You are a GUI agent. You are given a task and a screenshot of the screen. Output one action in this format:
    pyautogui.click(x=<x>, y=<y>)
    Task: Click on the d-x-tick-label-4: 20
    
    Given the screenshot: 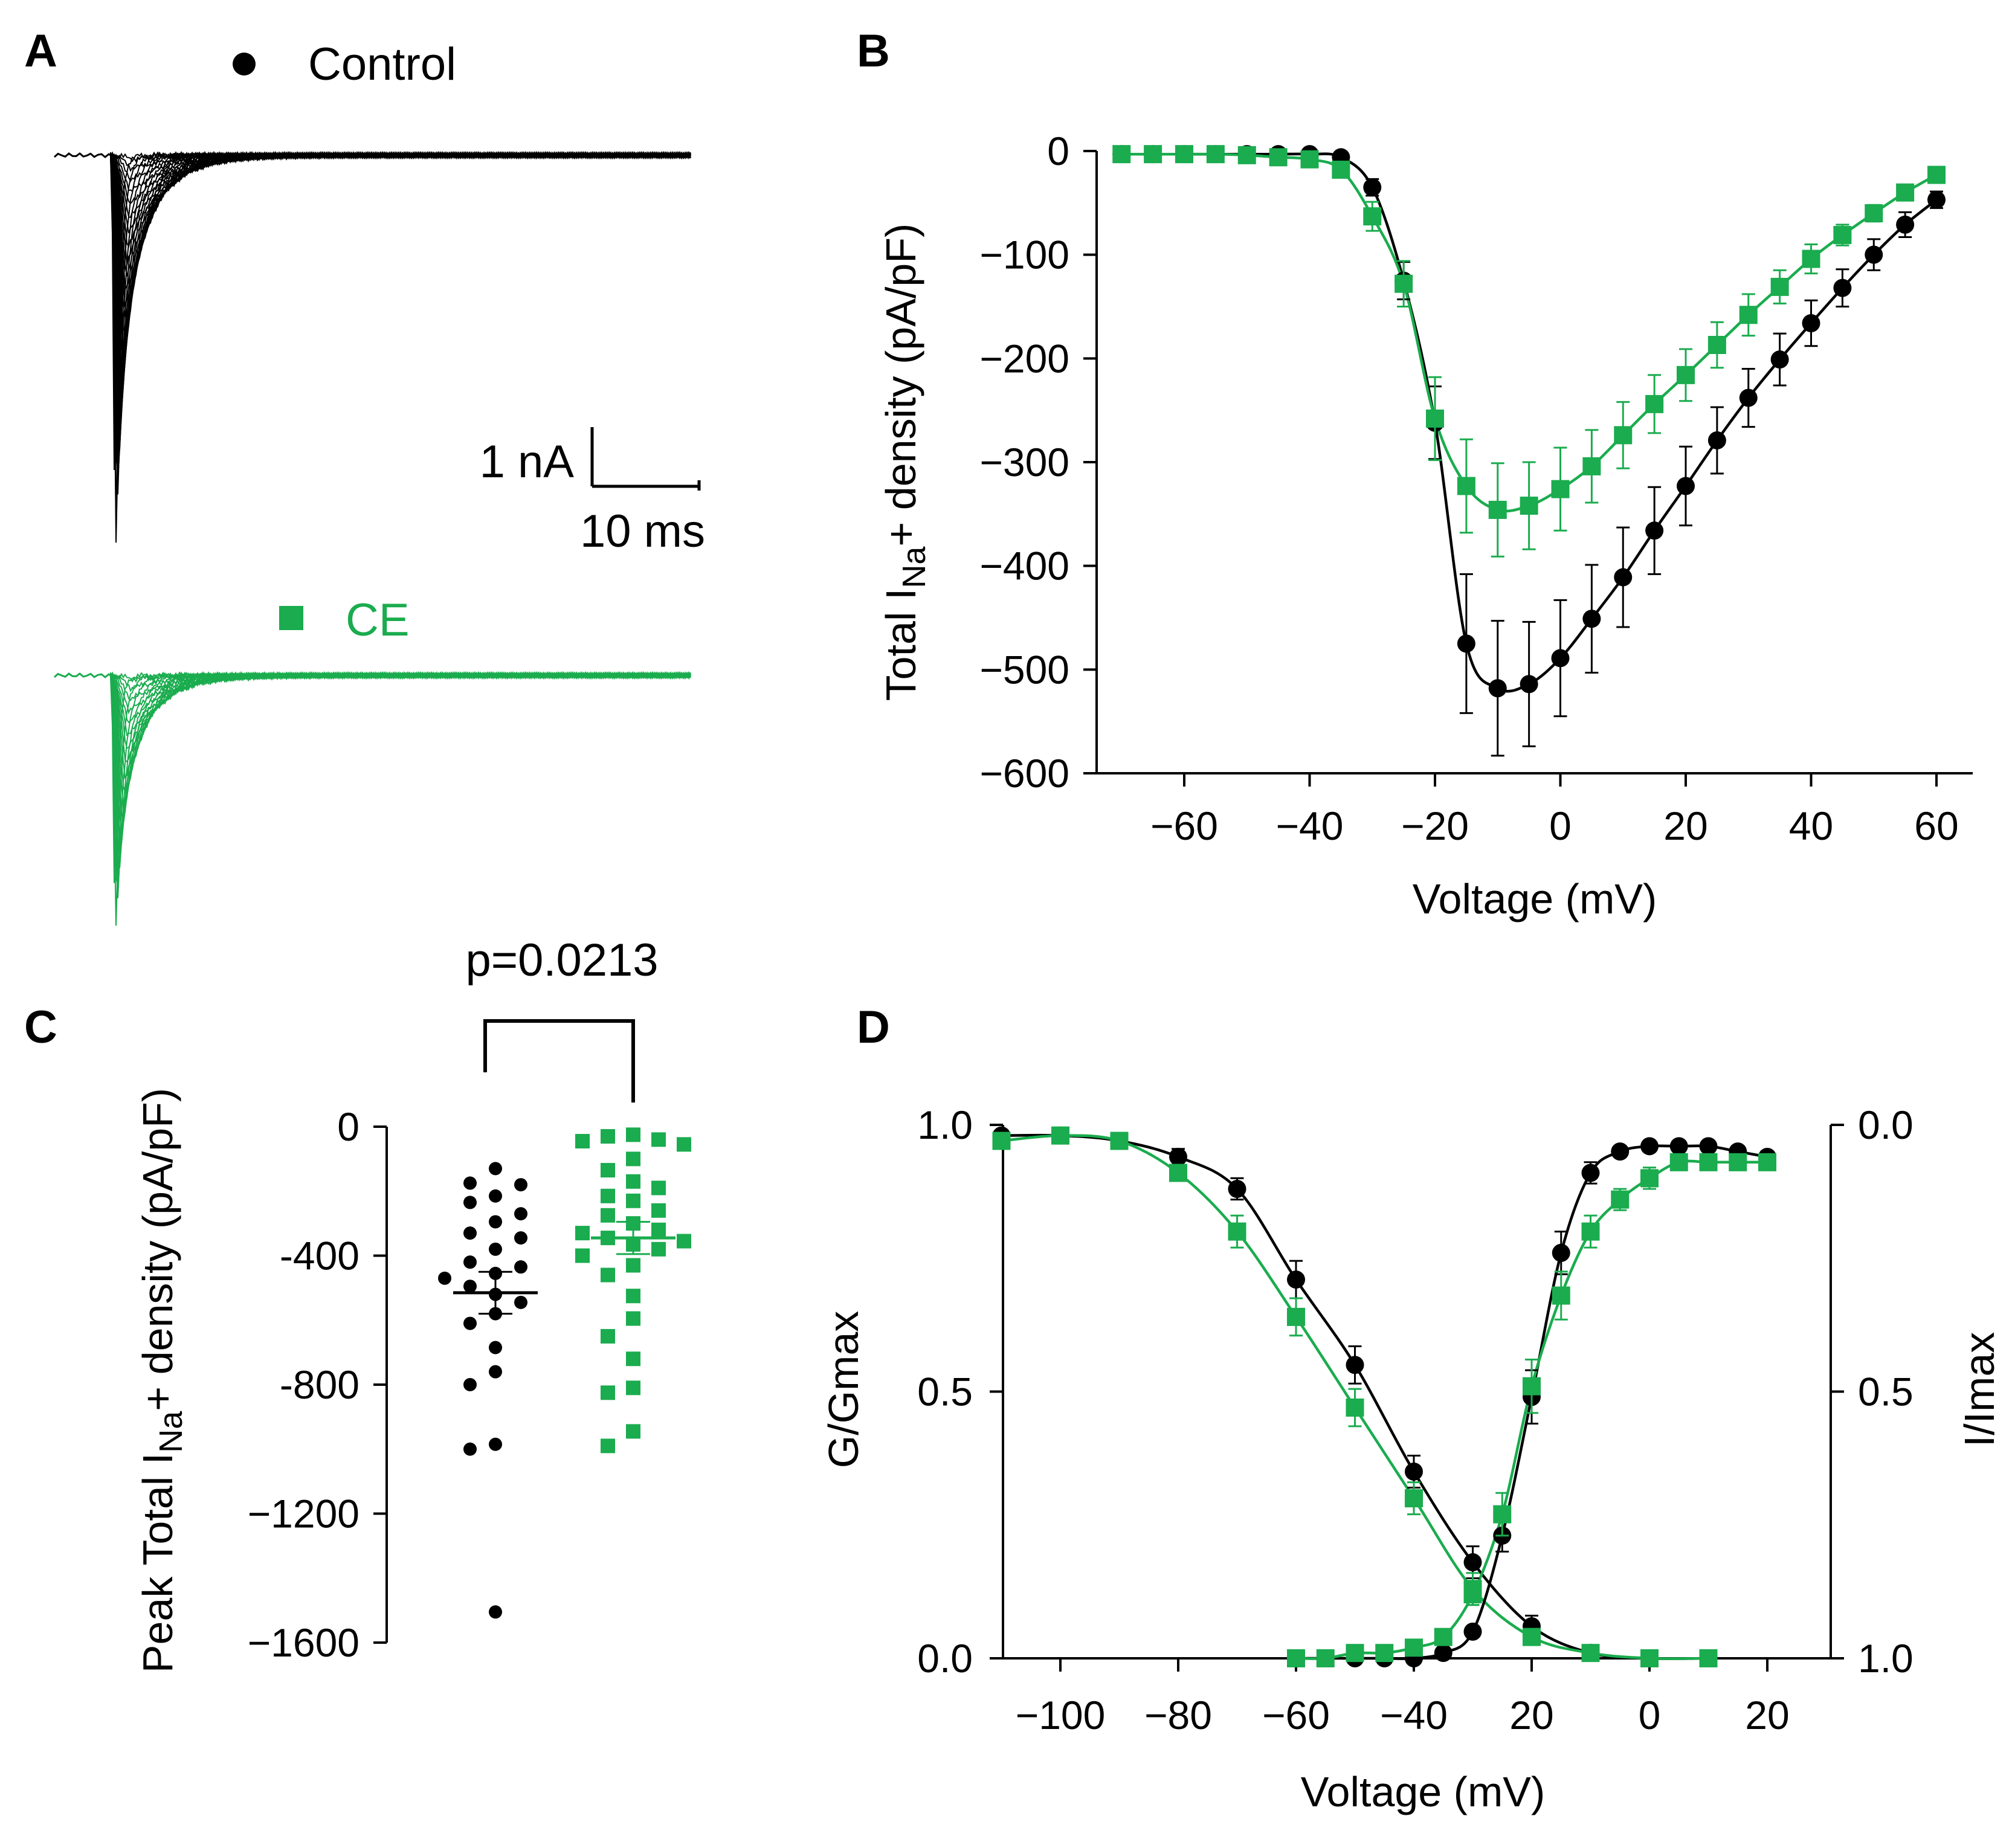 What is the action you would take?
    pyautogui.click(x=1531, y=1715)
    